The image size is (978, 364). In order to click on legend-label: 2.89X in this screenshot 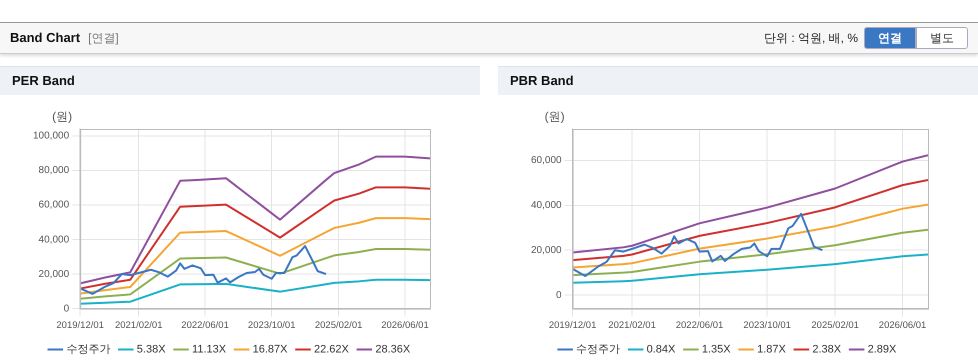, I will do `click(883, 350)`.